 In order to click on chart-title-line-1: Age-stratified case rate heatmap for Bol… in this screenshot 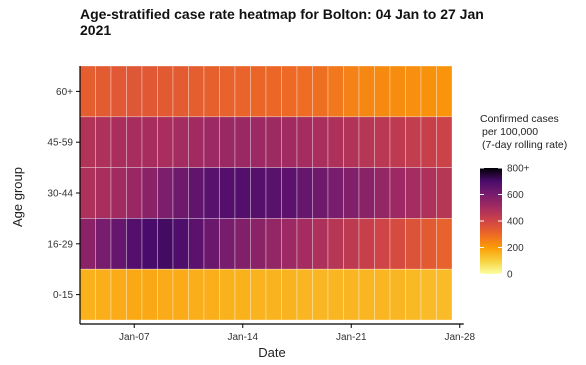, I will do `click(282, 14)`.